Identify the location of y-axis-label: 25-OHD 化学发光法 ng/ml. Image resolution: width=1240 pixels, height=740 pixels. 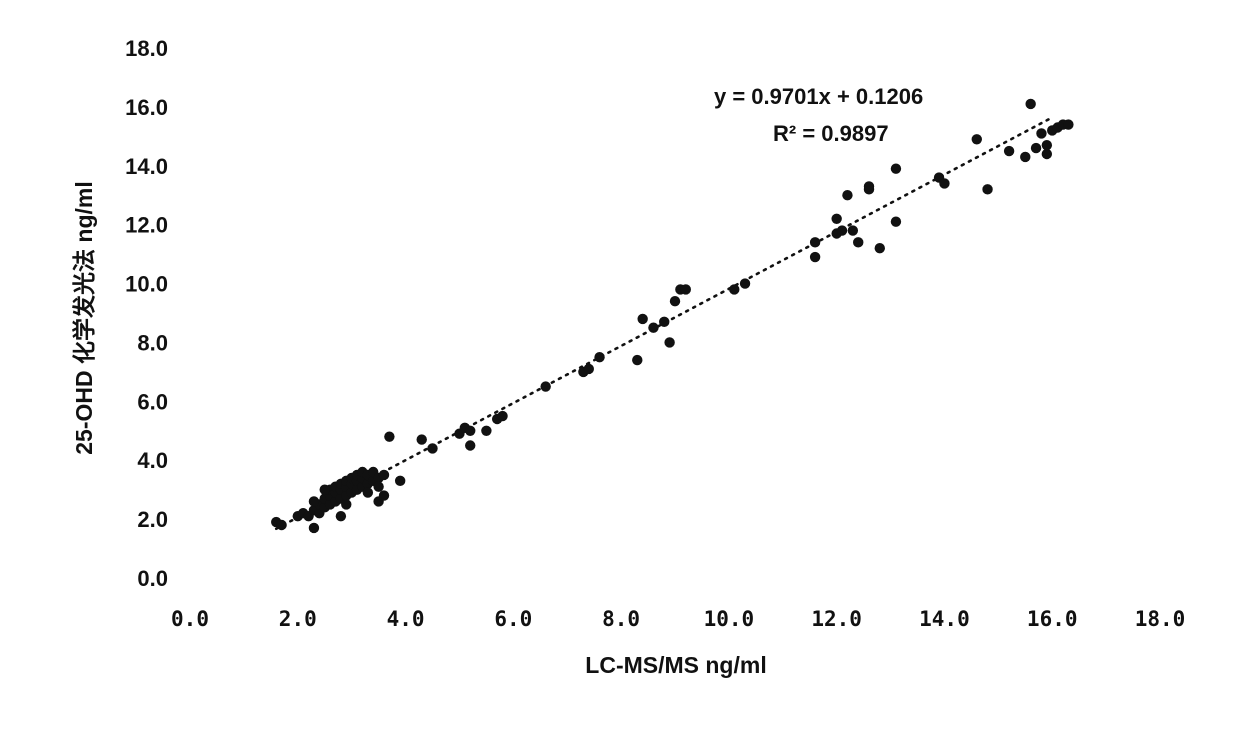
(84, 317).